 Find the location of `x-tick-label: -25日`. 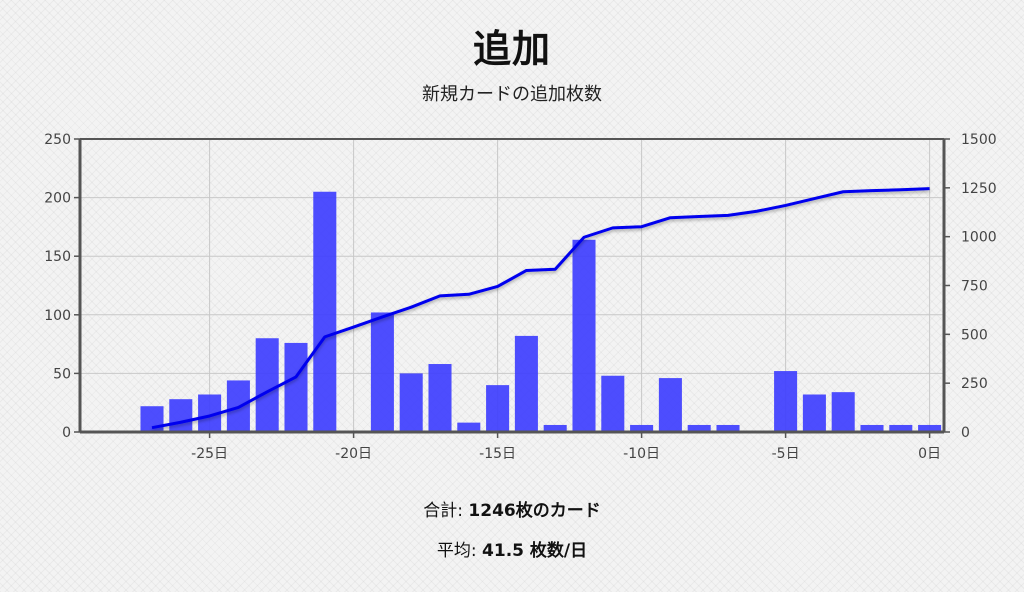

x-tick-label: -25日 is located at coordinates (209, 454).